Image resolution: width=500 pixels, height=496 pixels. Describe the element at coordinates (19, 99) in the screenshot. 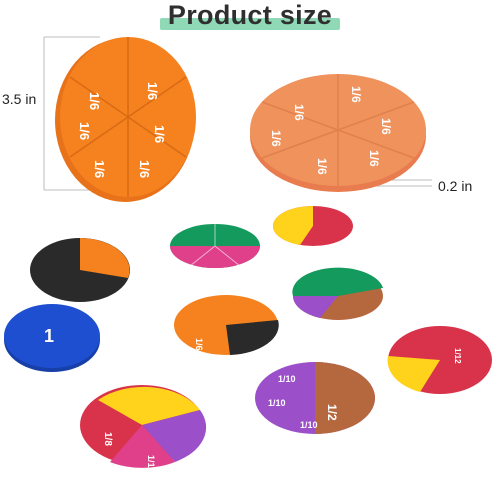

I see `diameter-label: 3.5 in` at that location.